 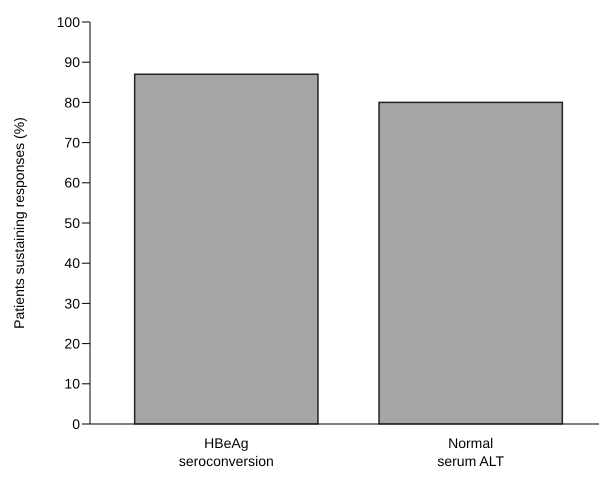 I want to click on y-tick-label: 90, so click(x=72, y=62).